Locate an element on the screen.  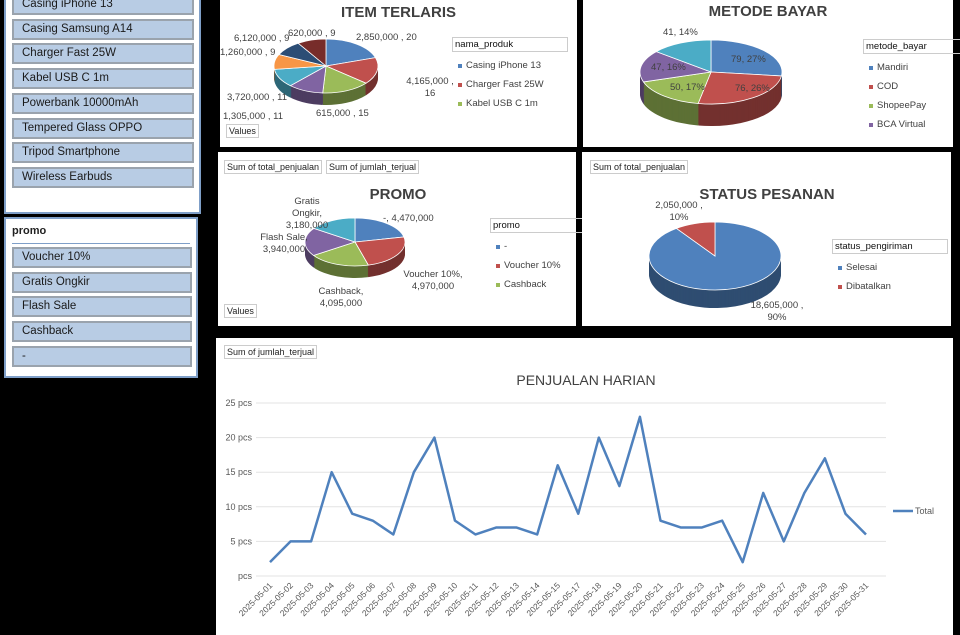
legend-item: Selesai is located at coordinates (890, 267).